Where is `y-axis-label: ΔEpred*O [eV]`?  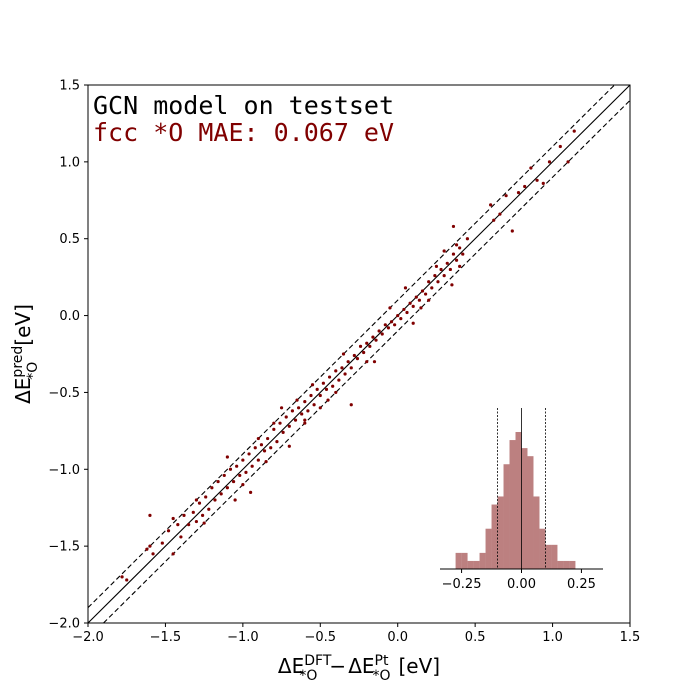
y-axis-label: ΔEpred*O [eV] is located at coordinates (25, 354).